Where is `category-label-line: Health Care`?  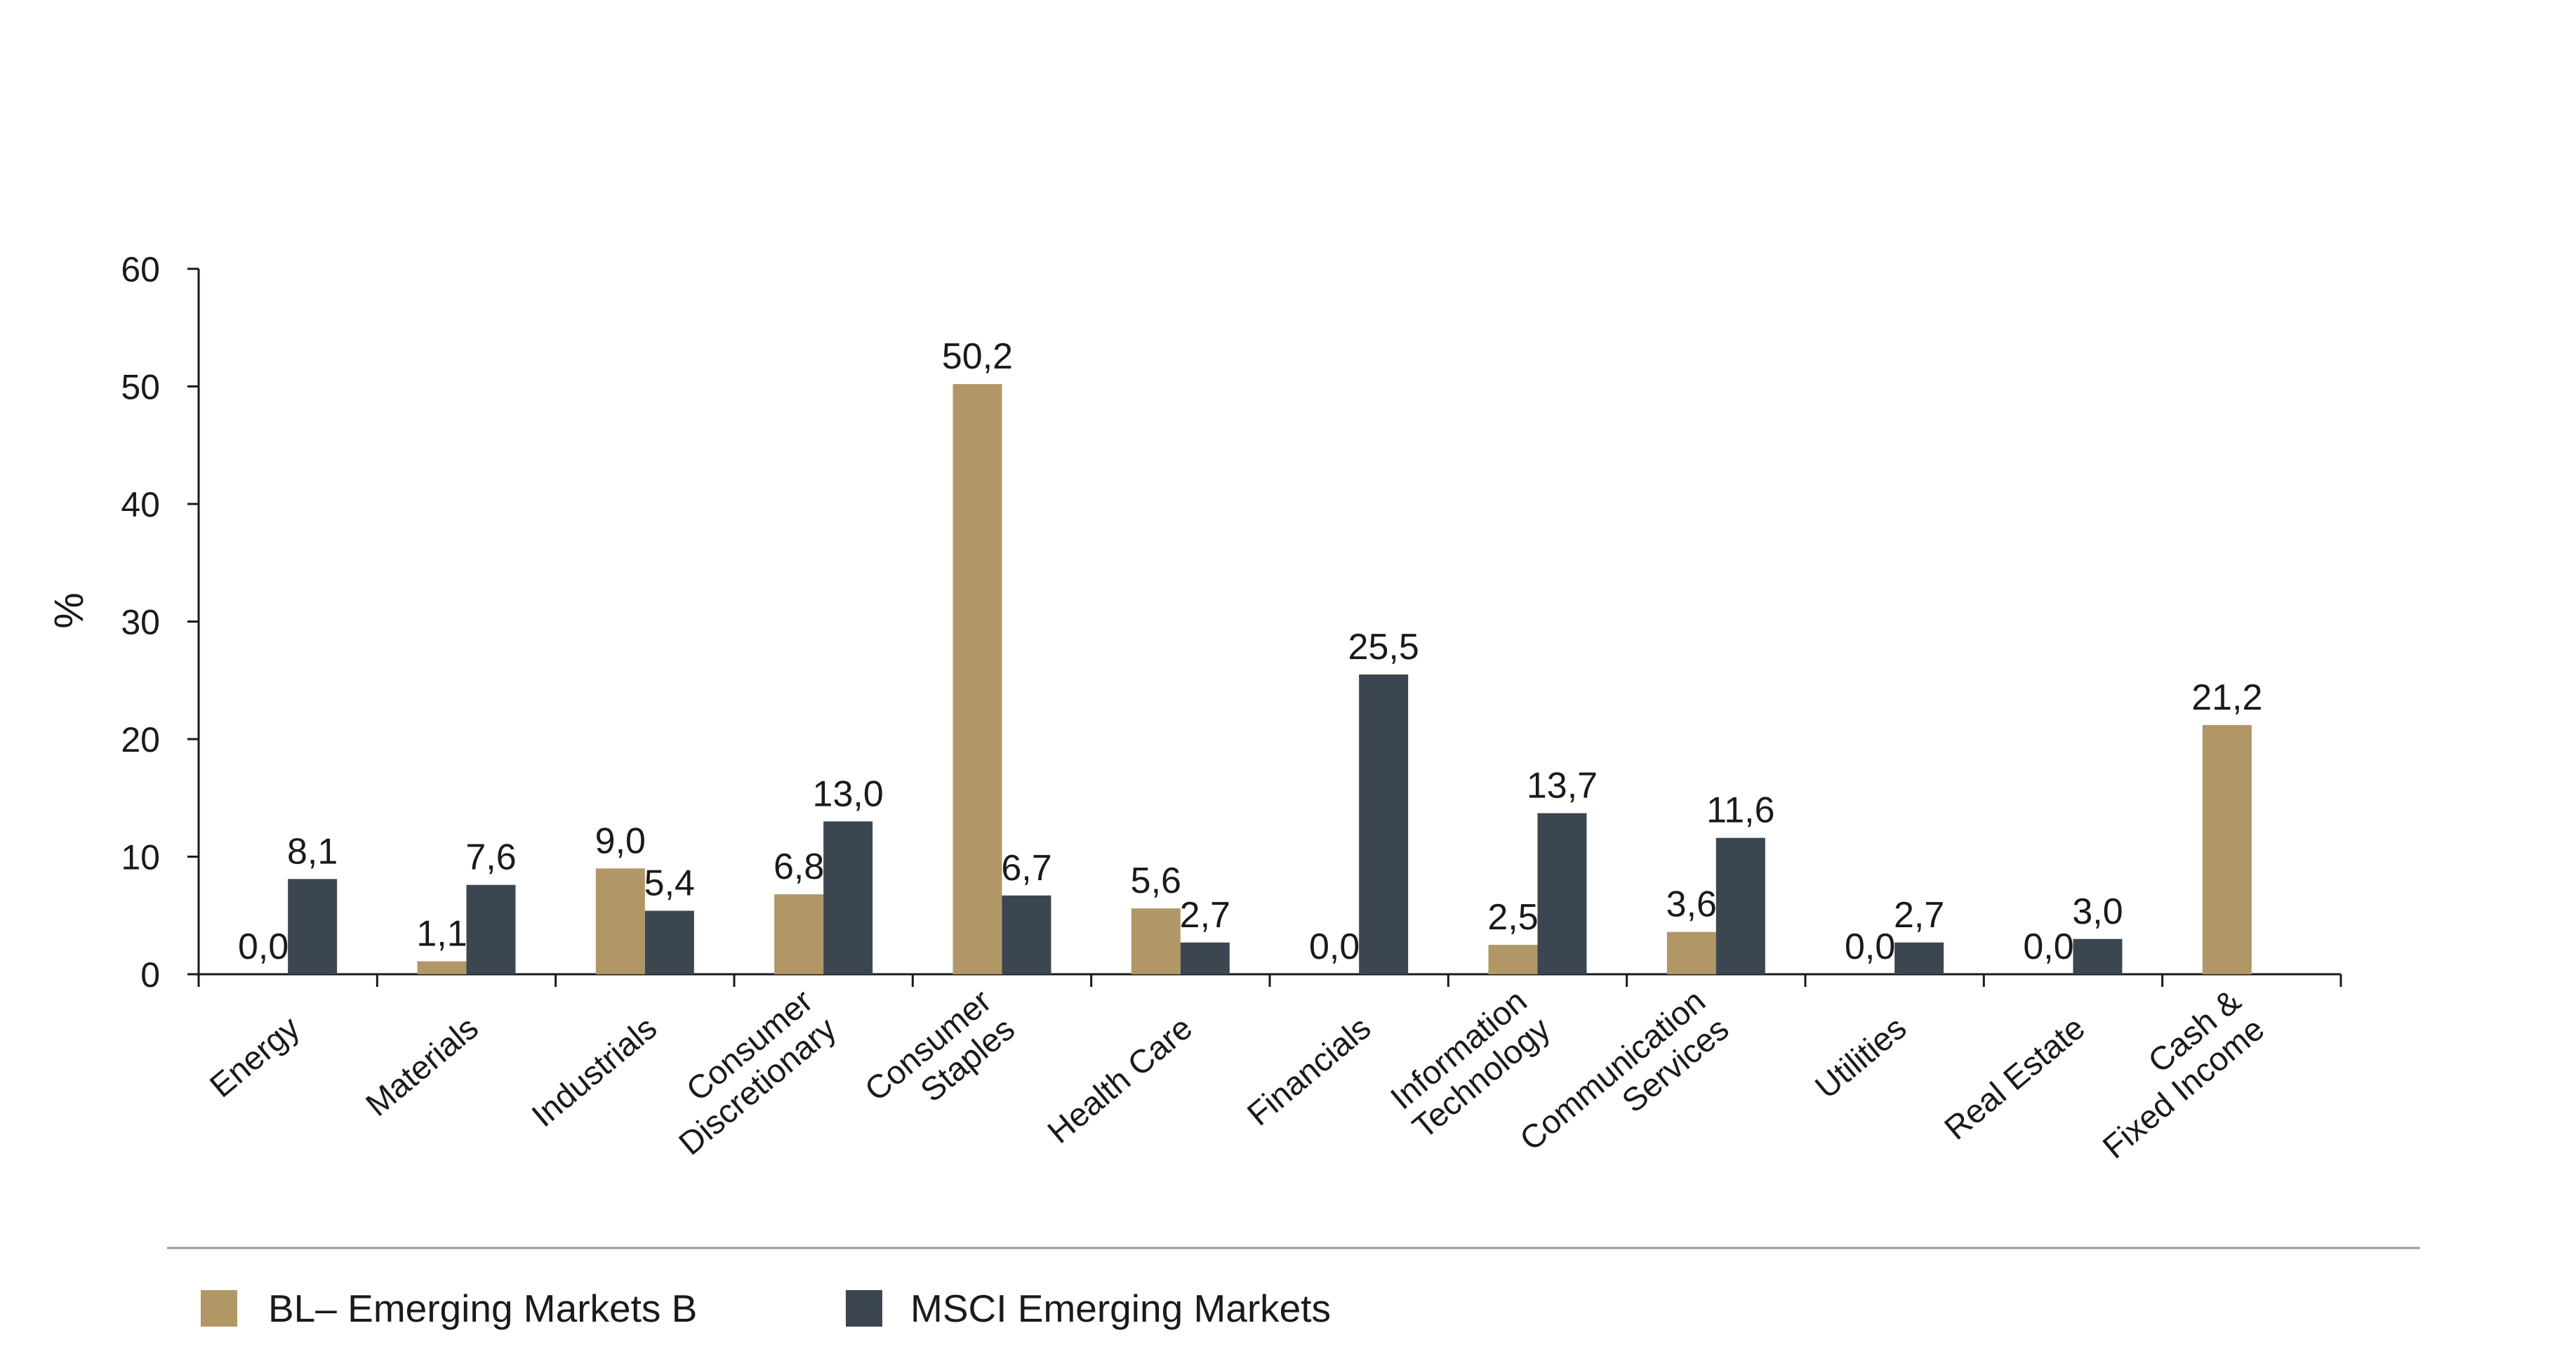
category-label-line: Health Care is located at coordinates (1120, 1079).